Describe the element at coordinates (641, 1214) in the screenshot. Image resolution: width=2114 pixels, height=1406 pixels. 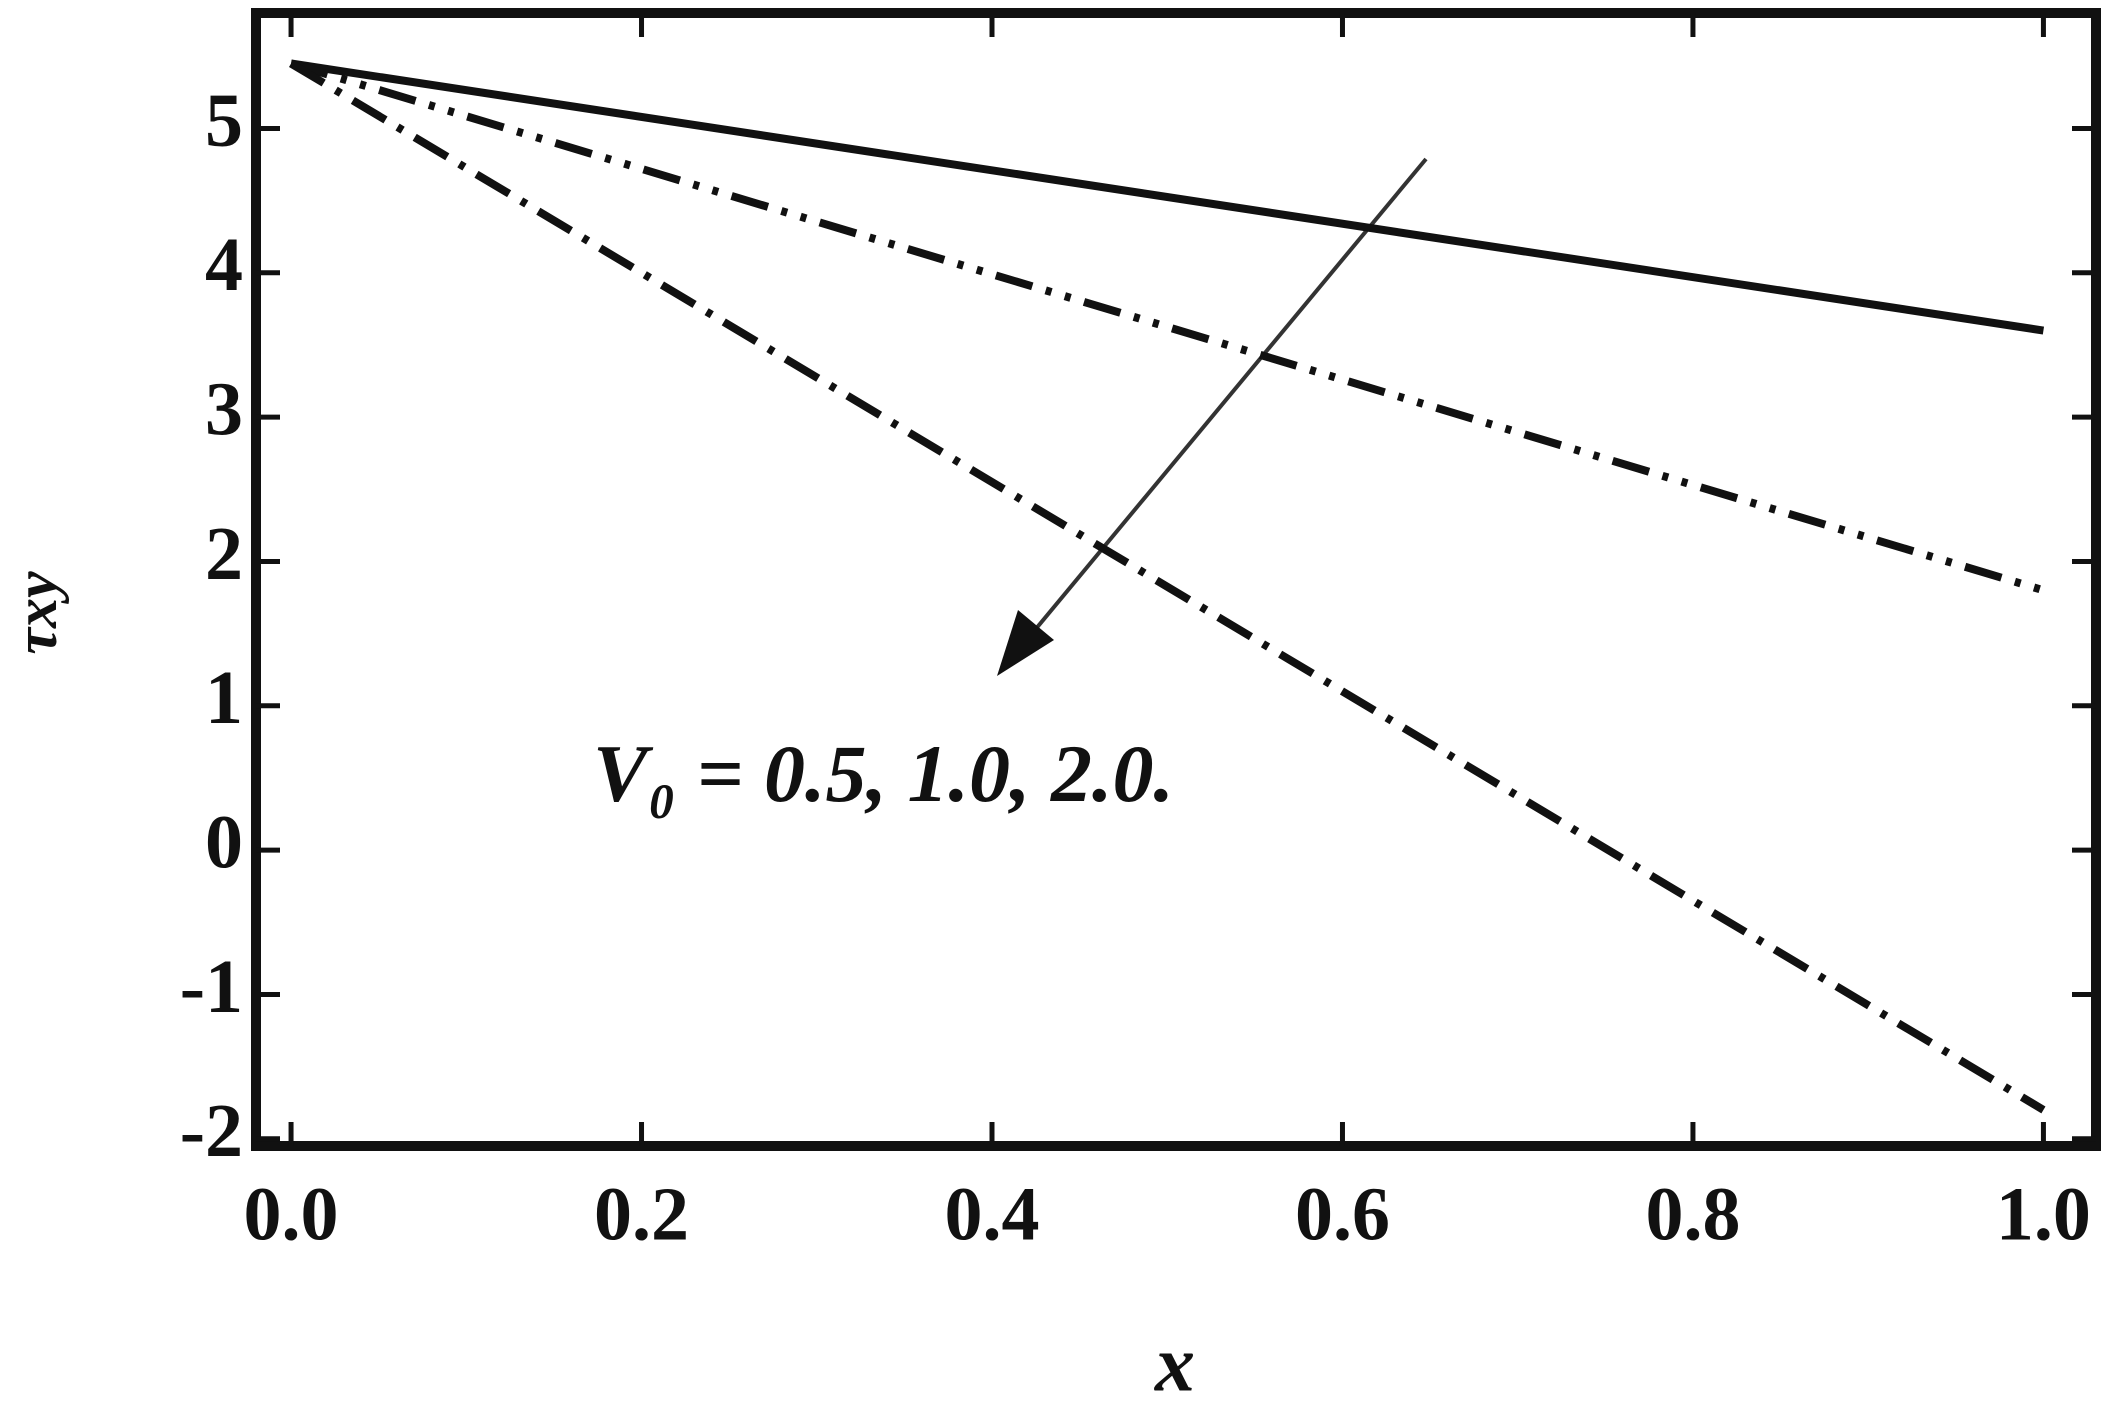
I see `x-tick-label: 0.2` at that location.